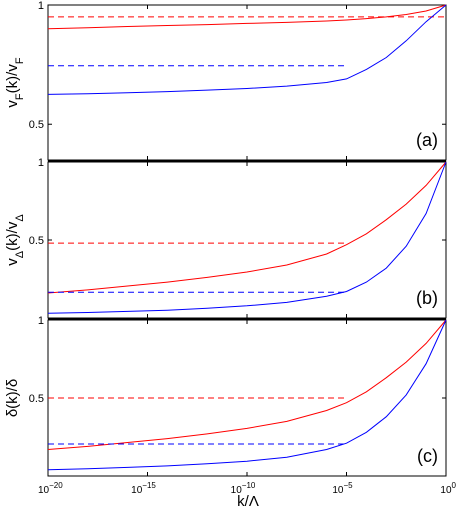 The image size is (457, 514). I want to click on x-tick-label: 10⁻¹⁰, so click(243, 488).